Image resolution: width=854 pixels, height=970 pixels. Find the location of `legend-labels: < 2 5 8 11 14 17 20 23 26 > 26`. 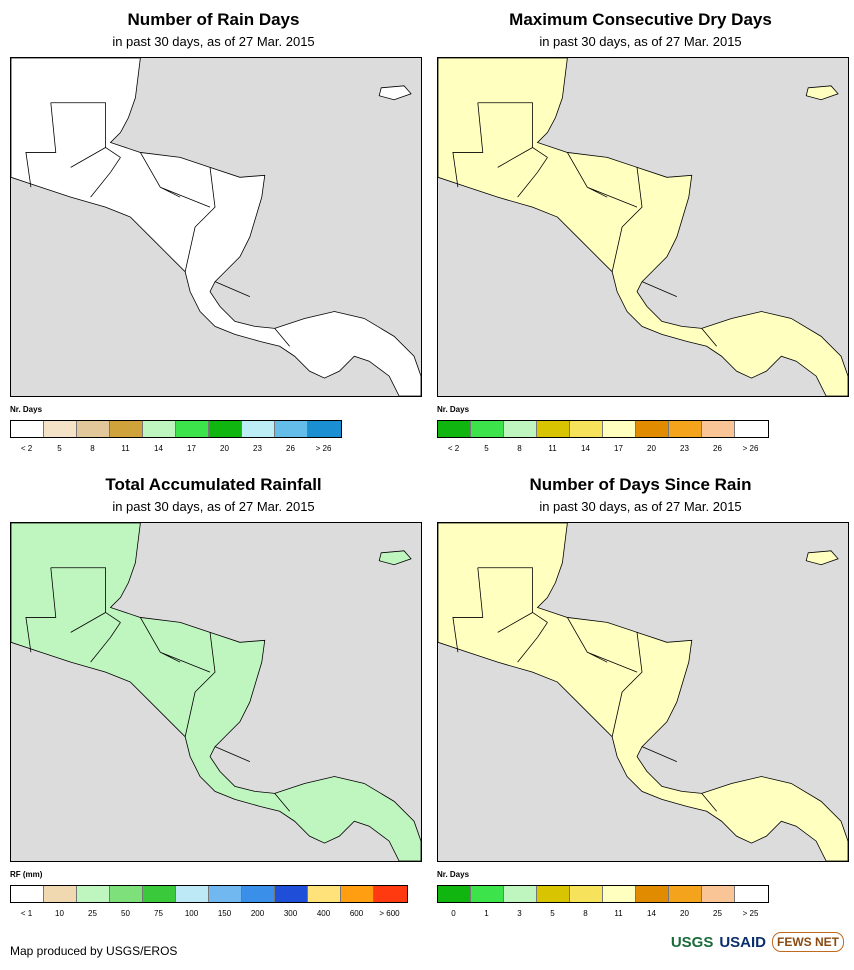

legend-labels: < 2 5 8 11 14 17 20 23 26 > 26 is located at coordinates (607, 450).